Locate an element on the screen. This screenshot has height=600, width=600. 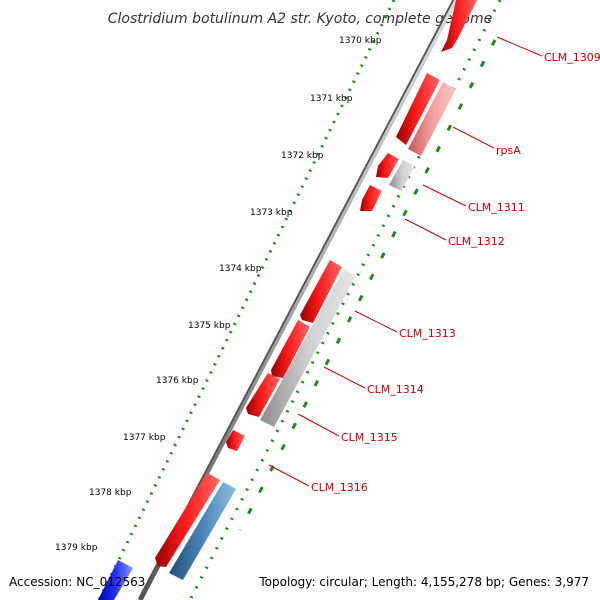
tick-label: 1373 kbp is located at coordinates (271, 213).